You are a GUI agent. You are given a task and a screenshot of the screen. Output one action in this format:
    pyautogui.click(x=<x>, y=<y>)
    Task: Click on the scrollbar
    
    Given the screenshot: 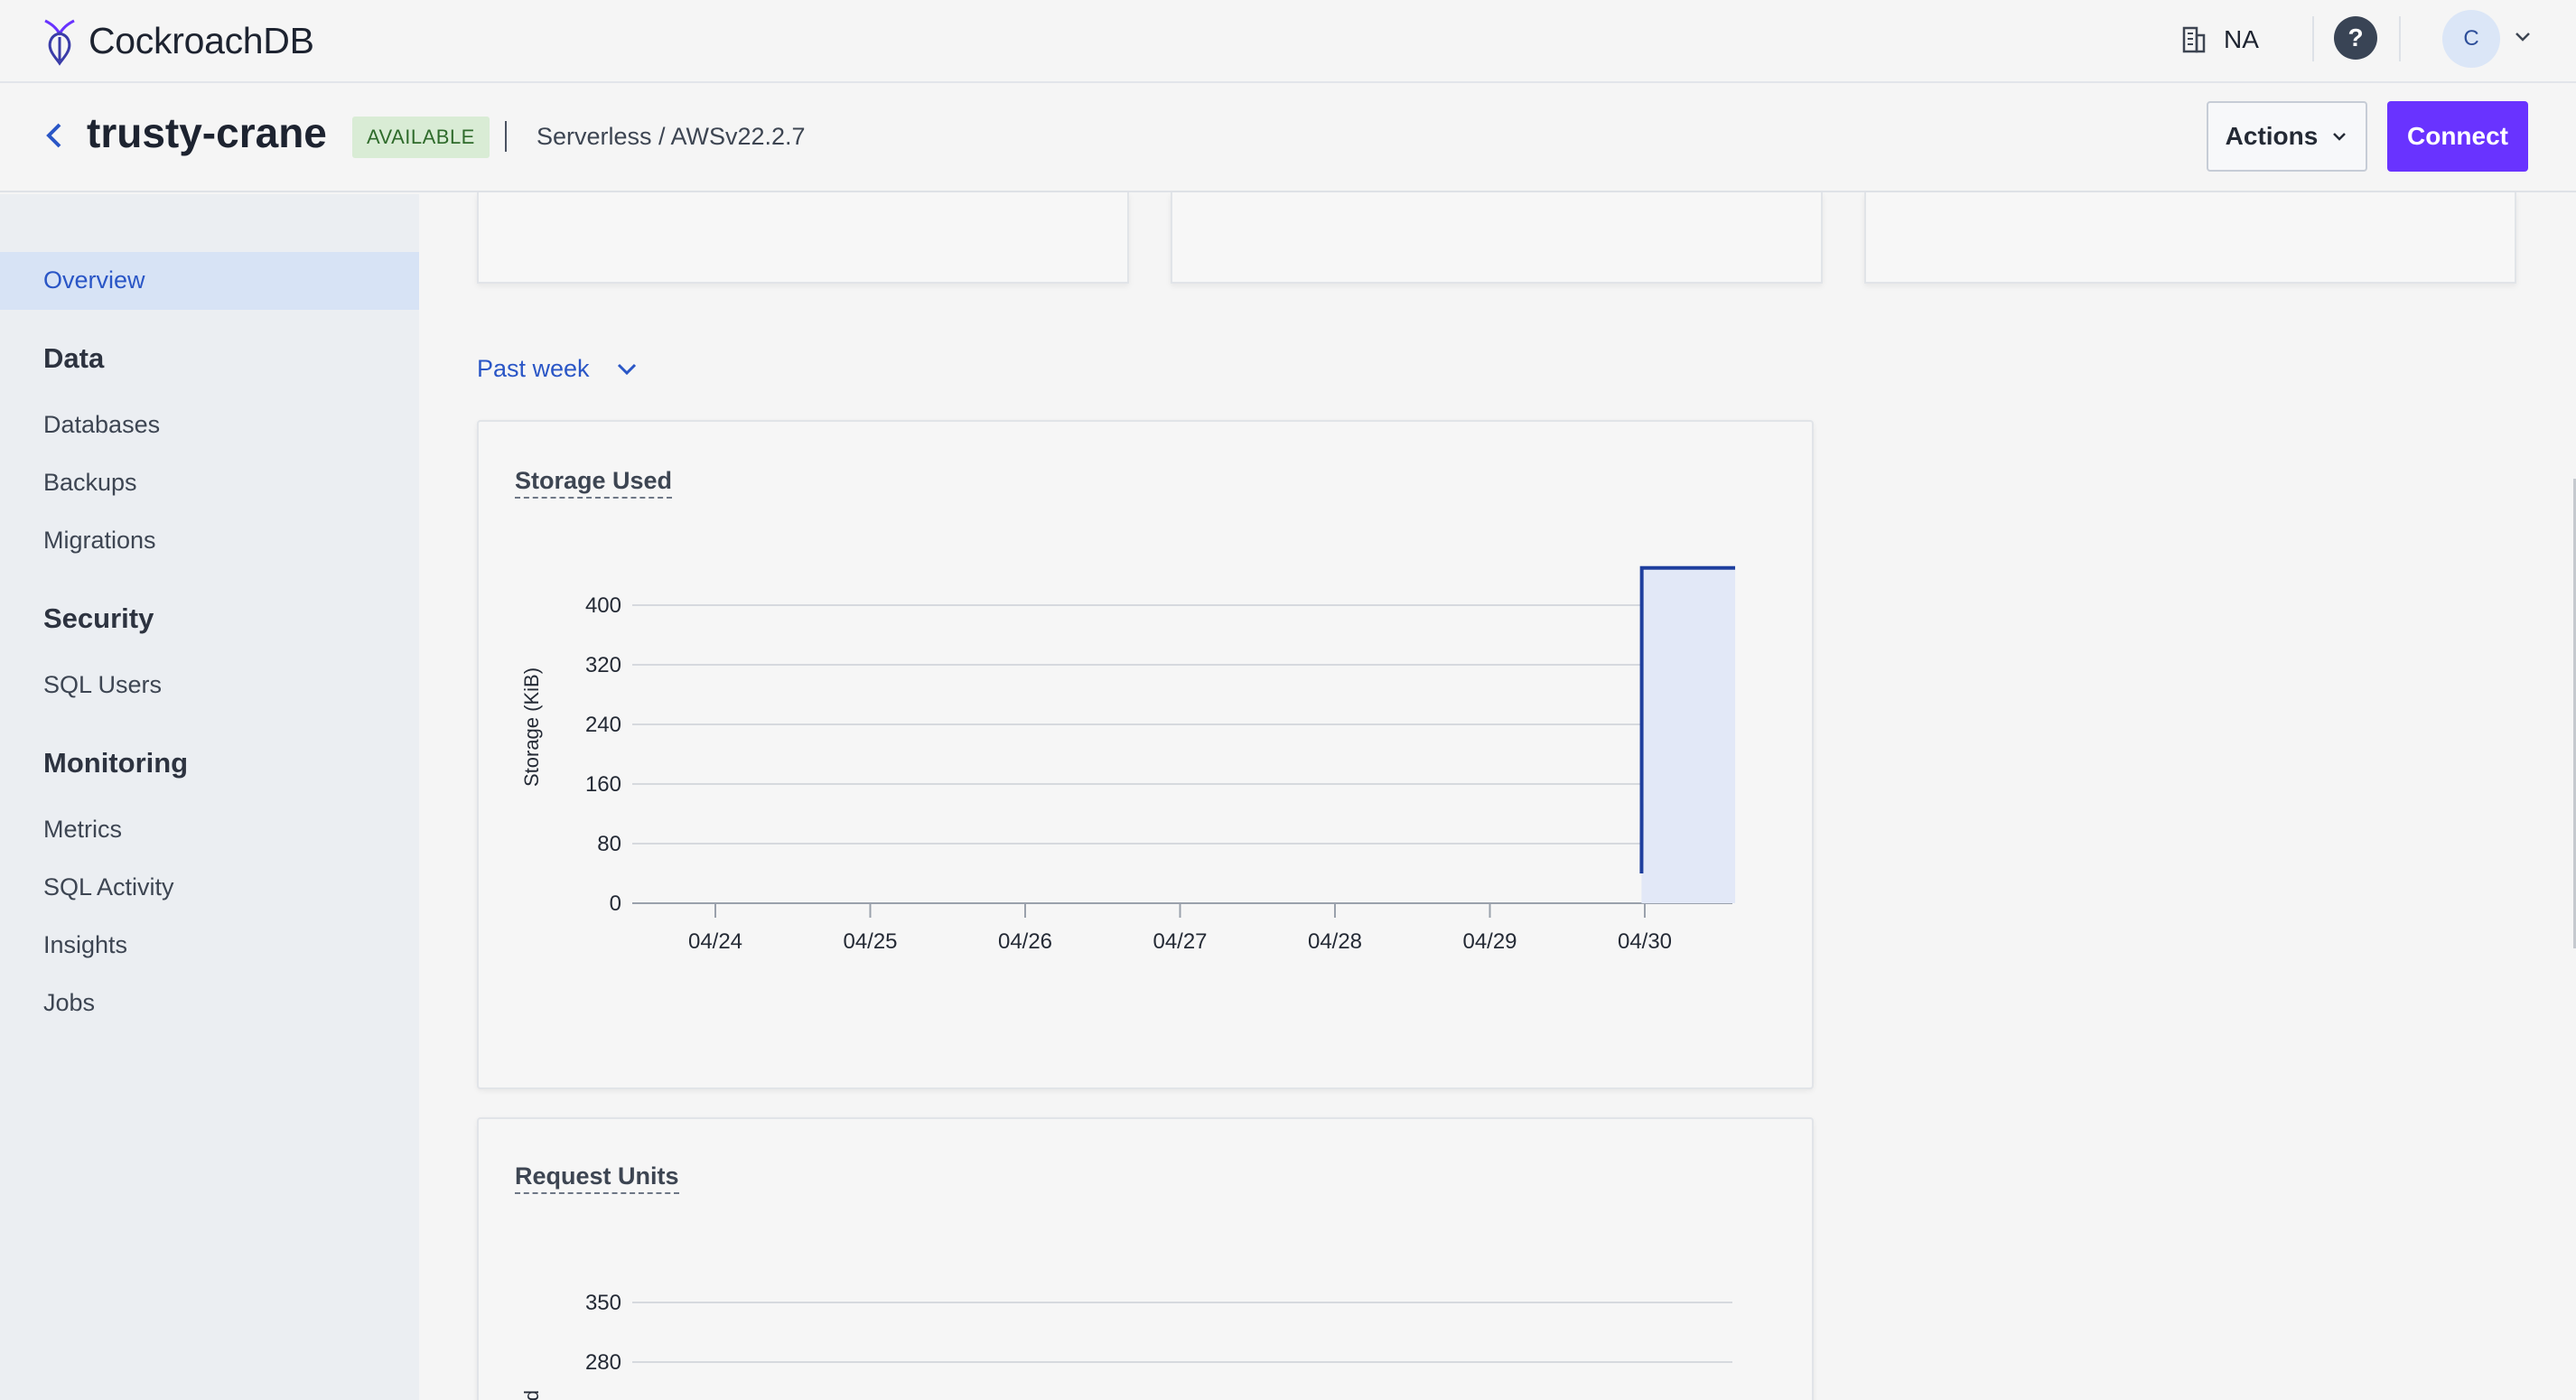 What is the action you would take?
    pyautogui.click(x=2574, y=714)
    